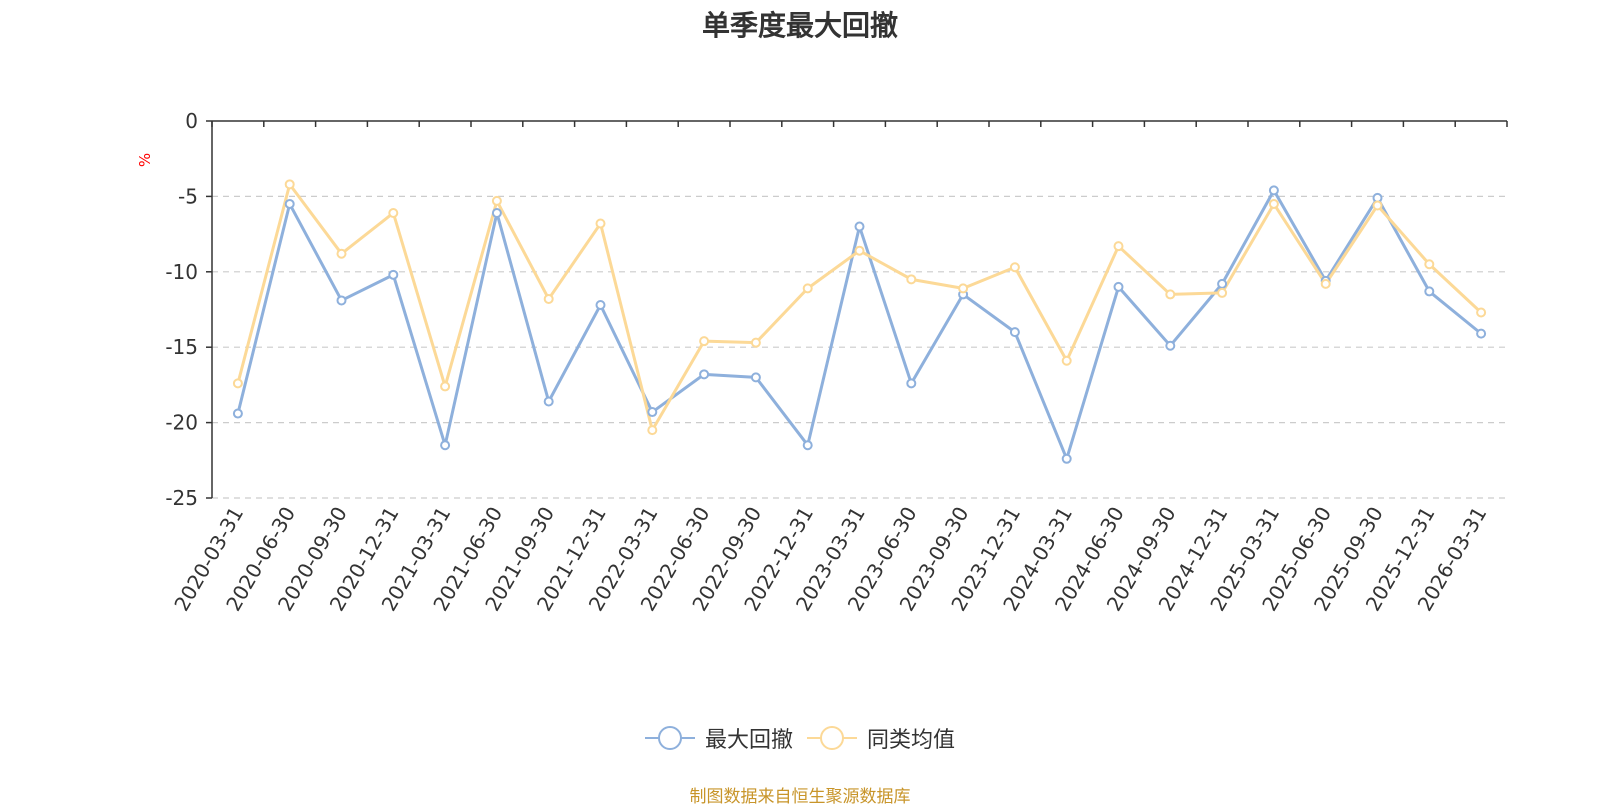 This screenshot has height=807, width=1600. I want to click on legend-label: 最大回撤, so click(748, 740).